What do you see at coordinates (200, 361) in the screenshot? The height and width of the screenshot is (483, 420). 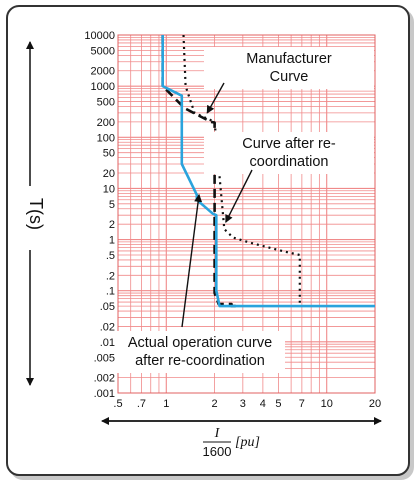 I see `annotation-text: after re-coordination` at bounding box center [200, 361].